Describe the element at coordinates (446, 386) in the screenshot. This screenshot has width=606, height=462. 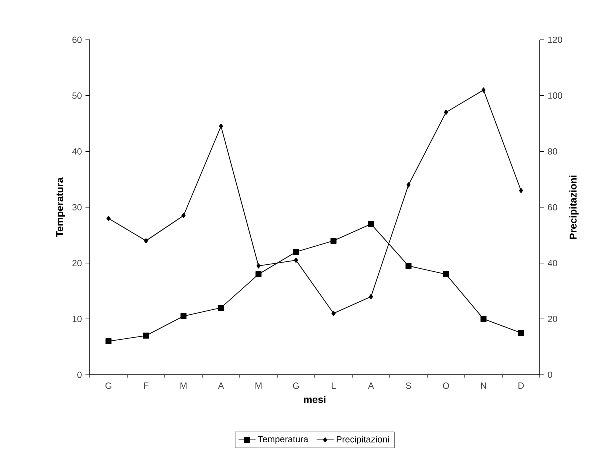
I see `x-tick-label: O` at that location.